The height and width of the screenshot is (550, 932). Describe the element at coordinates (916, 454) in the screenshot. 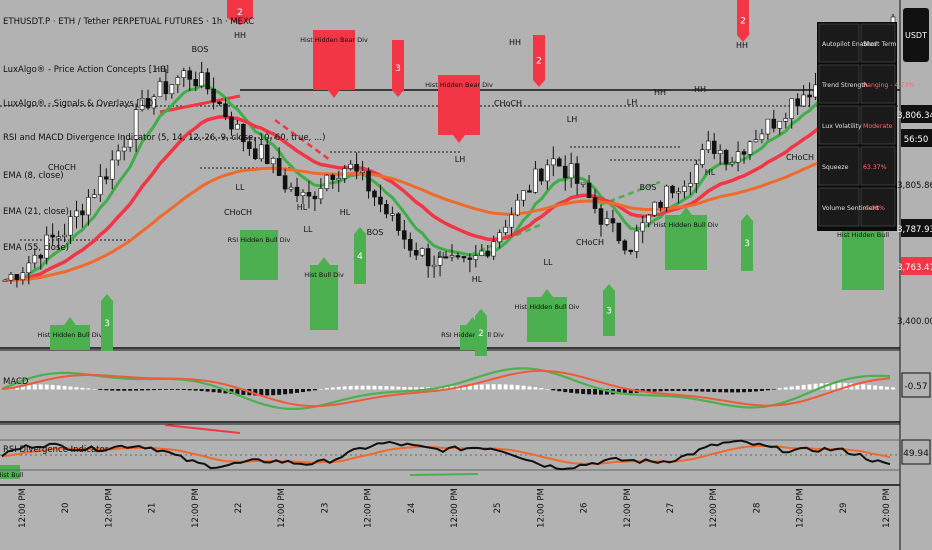

I see `rsi-value-label: 49.94` at that location.